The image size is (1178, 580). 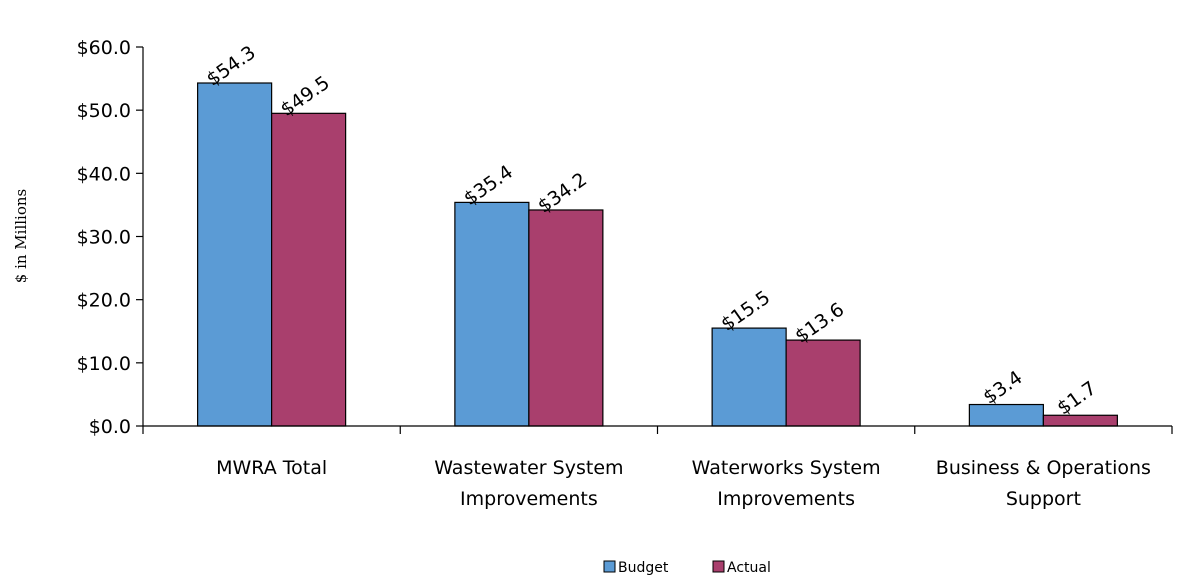 What do you see at coordinates (643, 568) in the screenshot?
I see `legend-label-budget: Budget` at bounding box center [643, 568].